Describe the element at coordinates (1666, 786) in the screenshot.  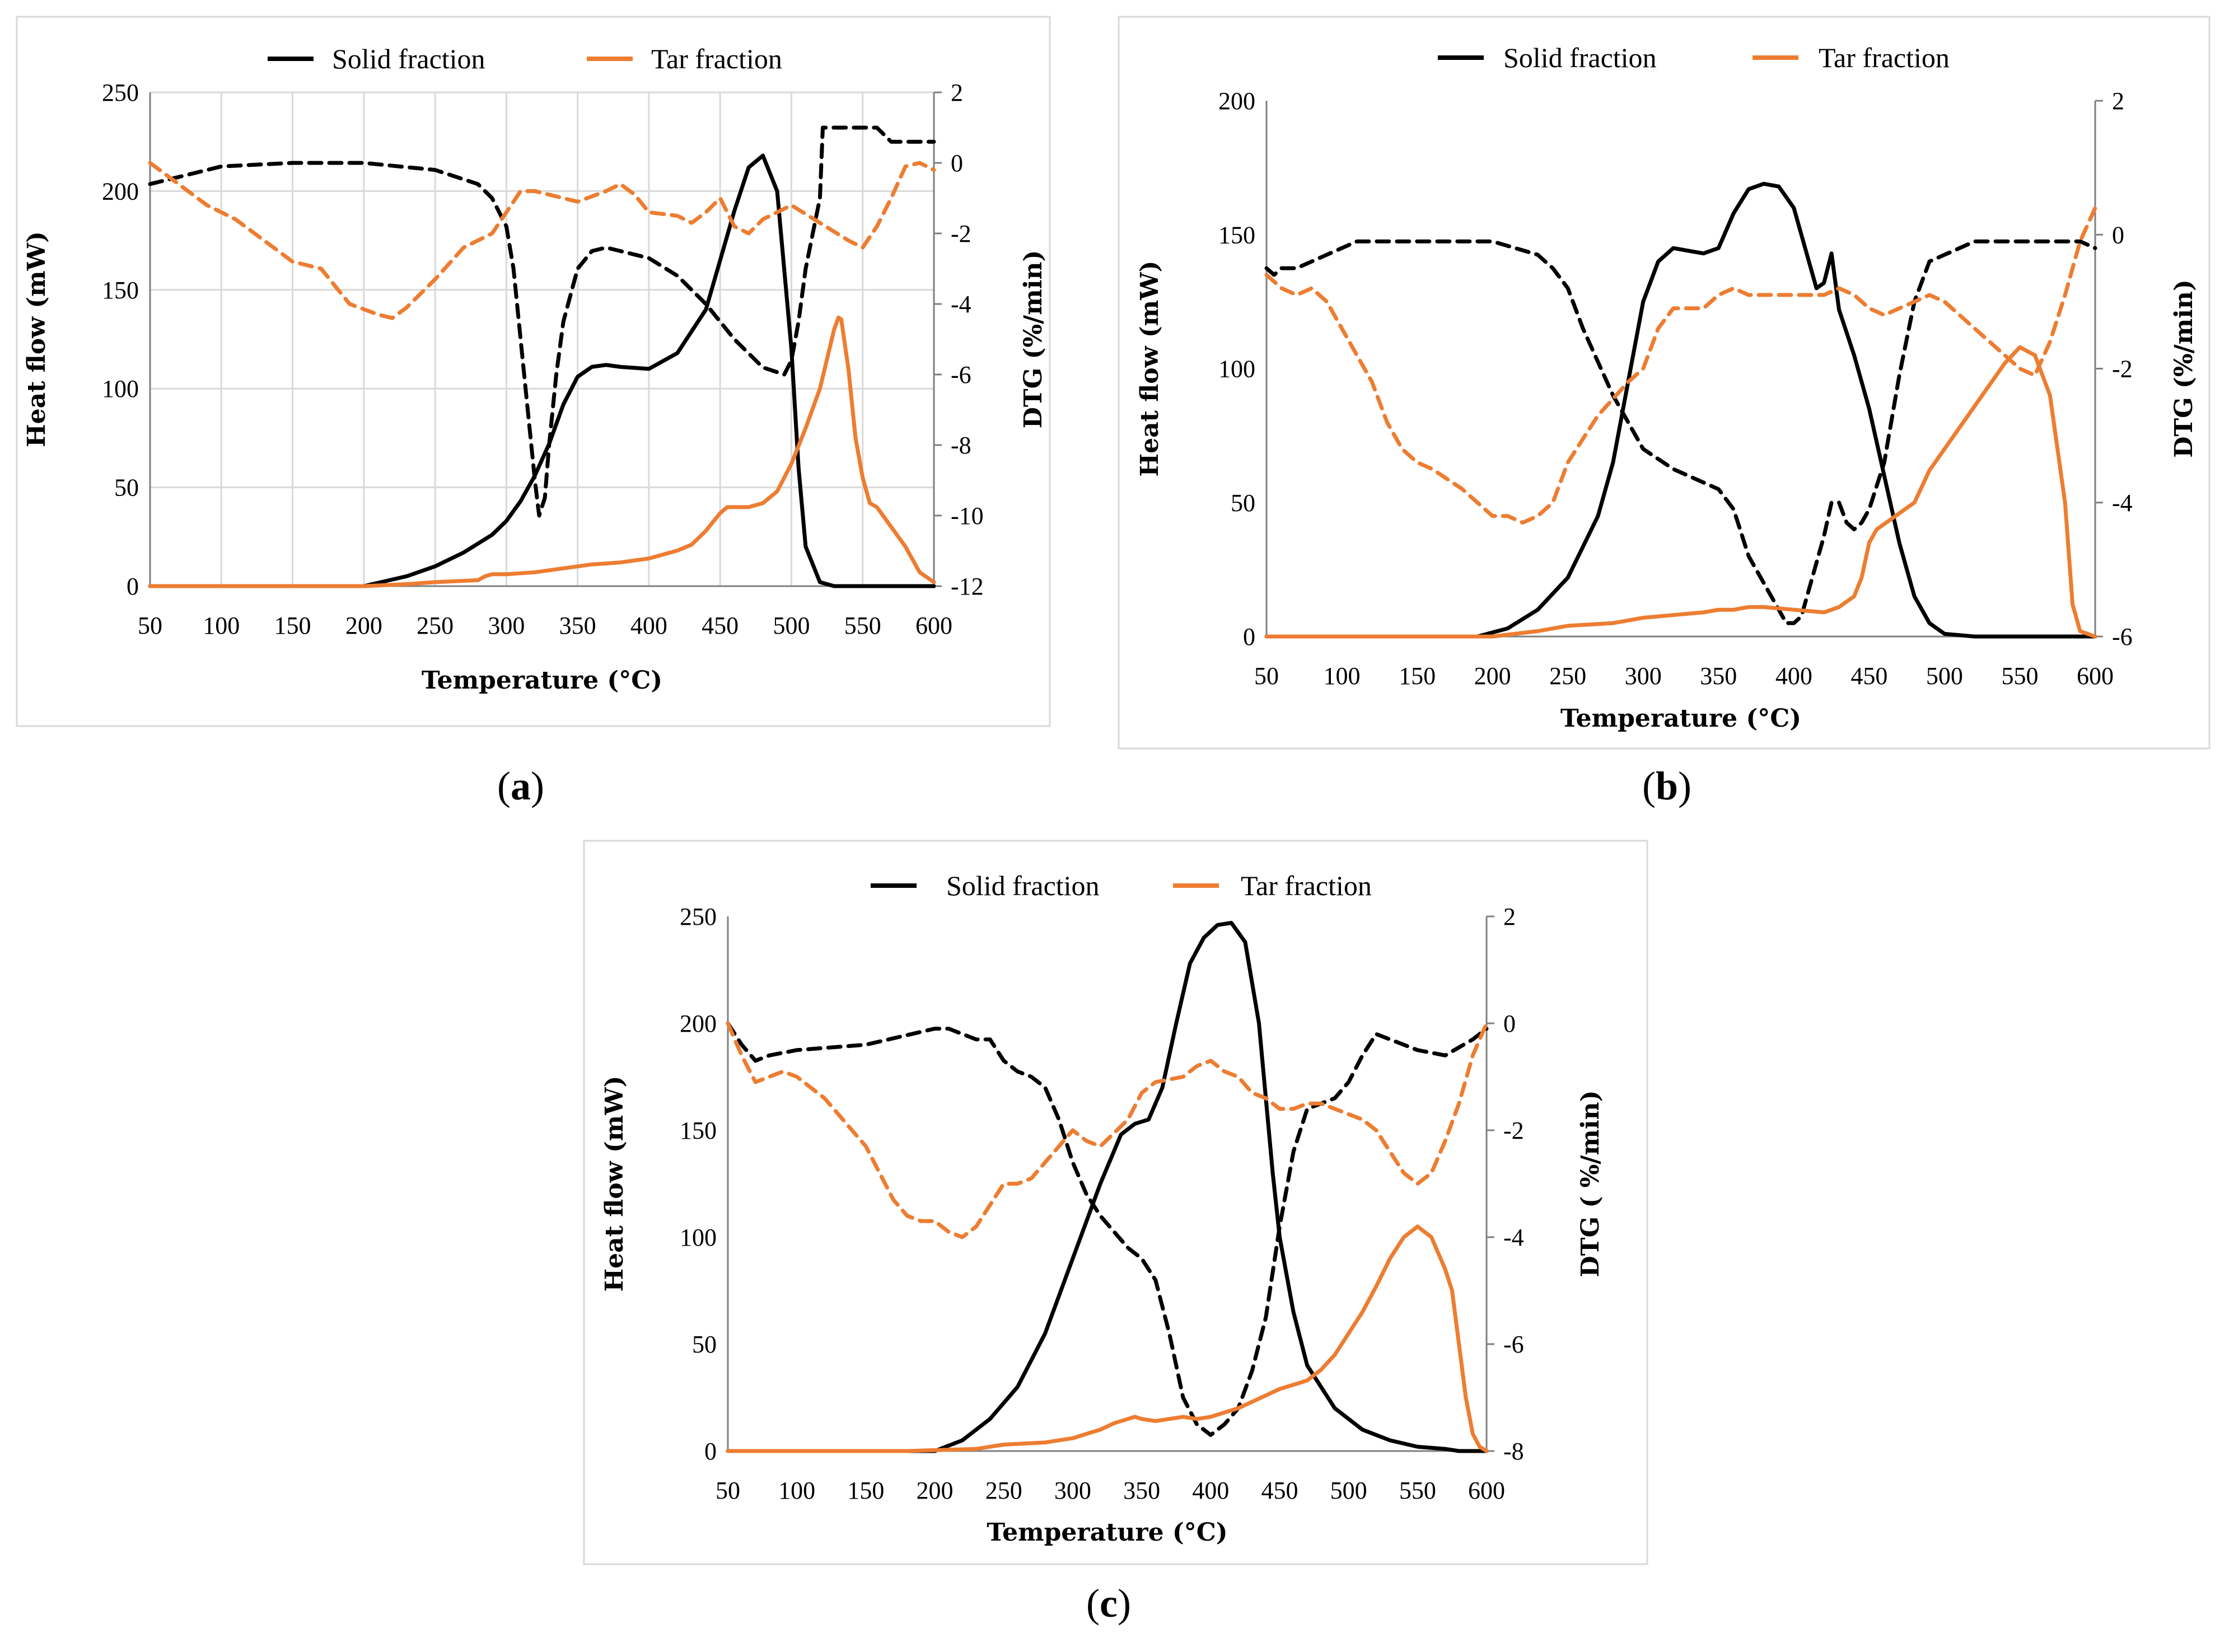
I see `panel-caption: (b)` at that location.